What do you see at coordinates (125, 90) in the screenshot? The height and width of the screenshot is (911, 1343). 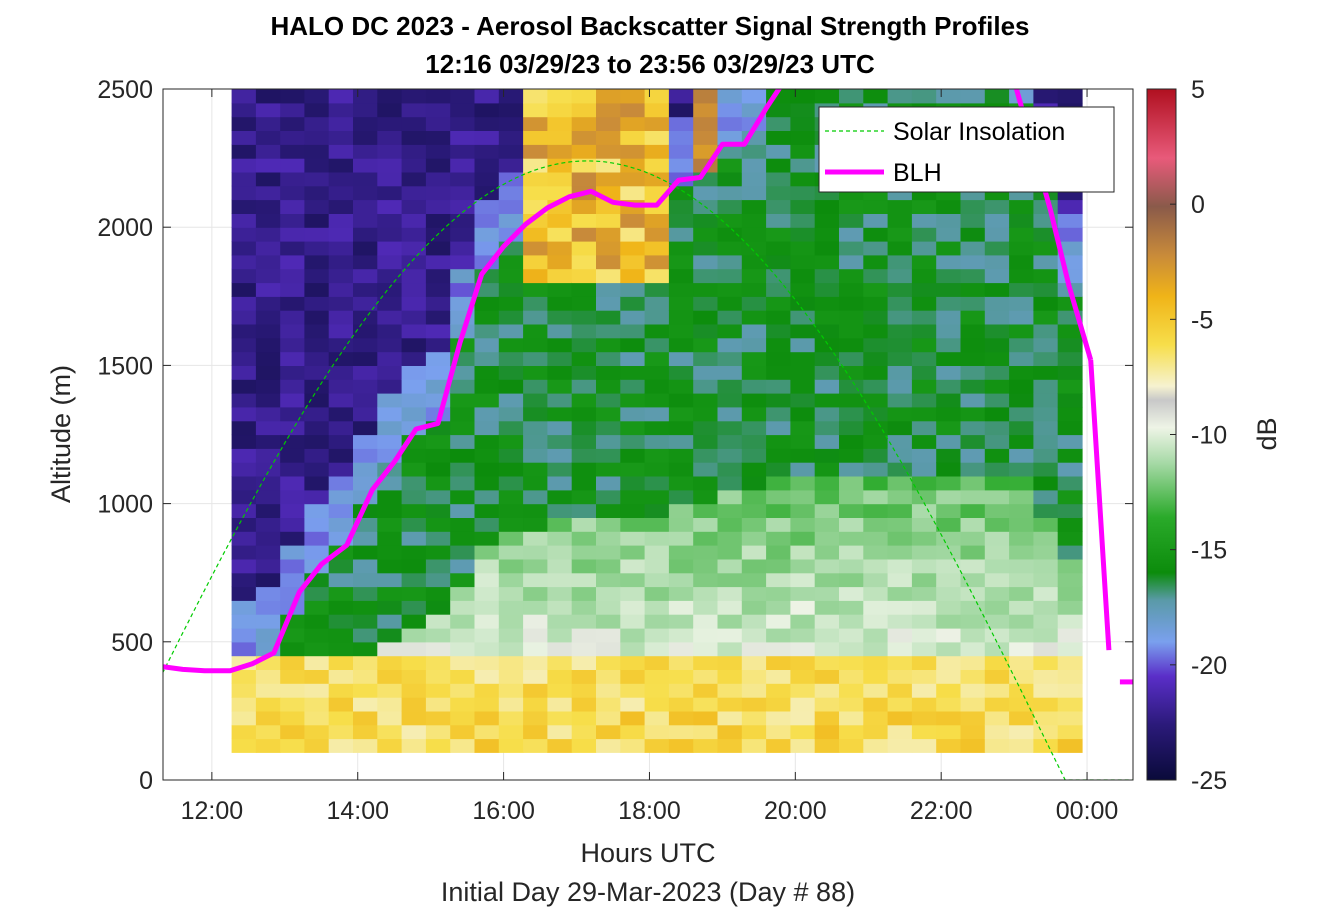 I see `y-tick-label: 2500` at bounding box center [125, 90].